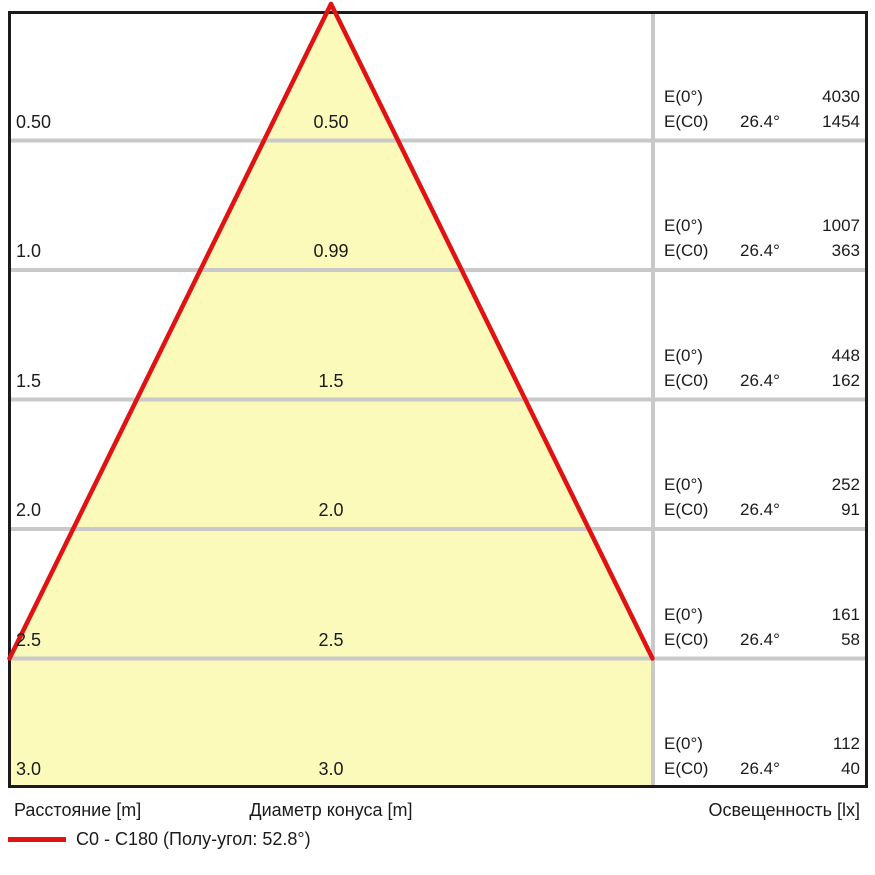  I want to click on legend-line-icon, so click(37, 839).